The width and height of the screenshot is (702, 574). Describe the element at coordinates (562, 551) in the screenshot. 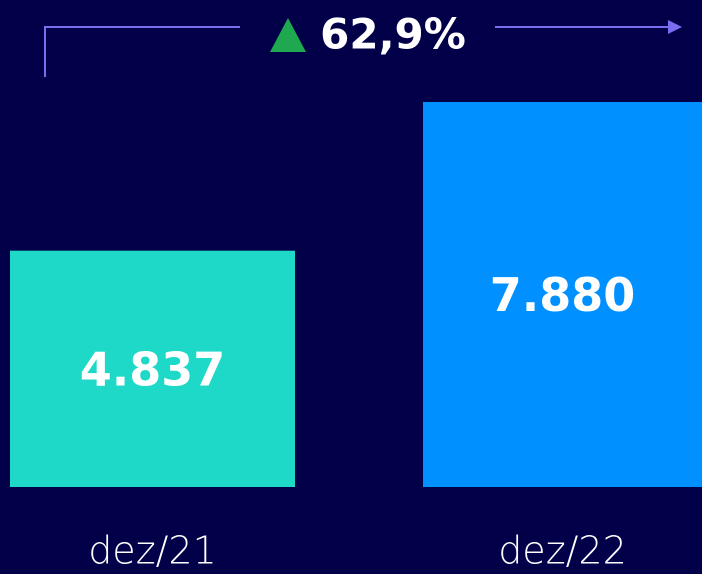

I see `x-tick-label: dez/22` at that location.